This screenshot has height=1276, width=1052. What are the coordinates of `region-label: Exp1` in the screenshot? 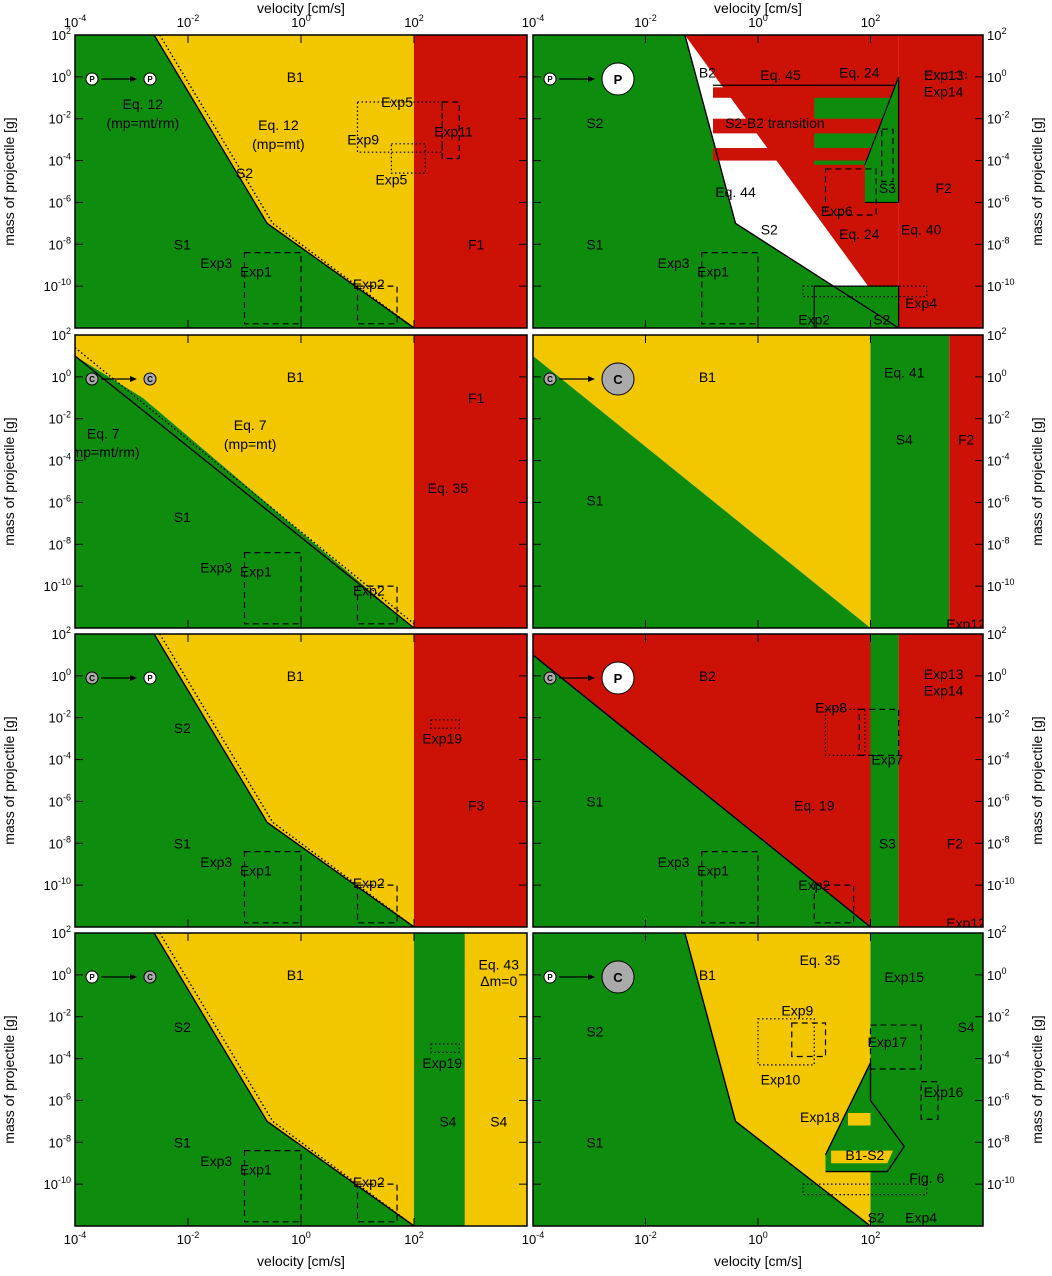 It's located at (713, 271).